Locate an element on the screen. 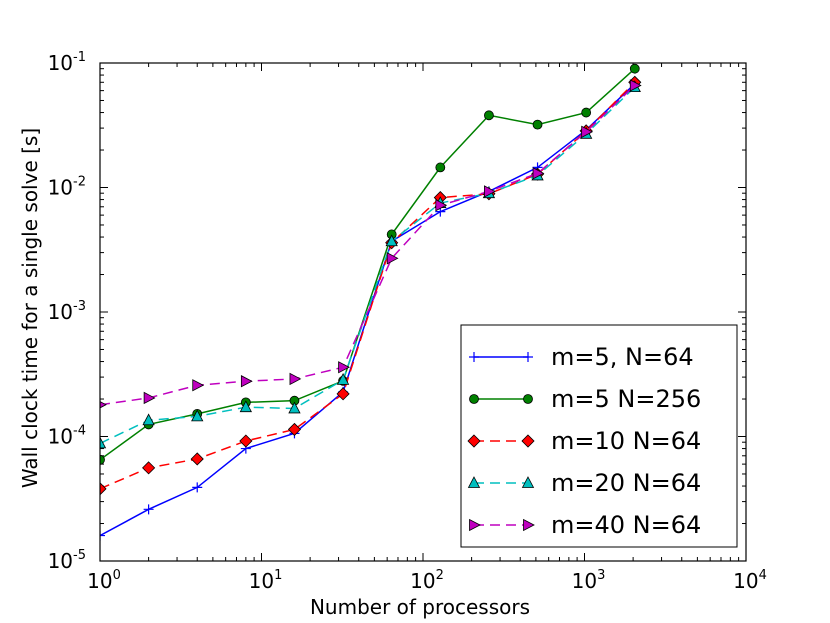 This screenshot has height=623, width=830. legend-entry: m=40 N=64 is located at coordinates (585, 525).